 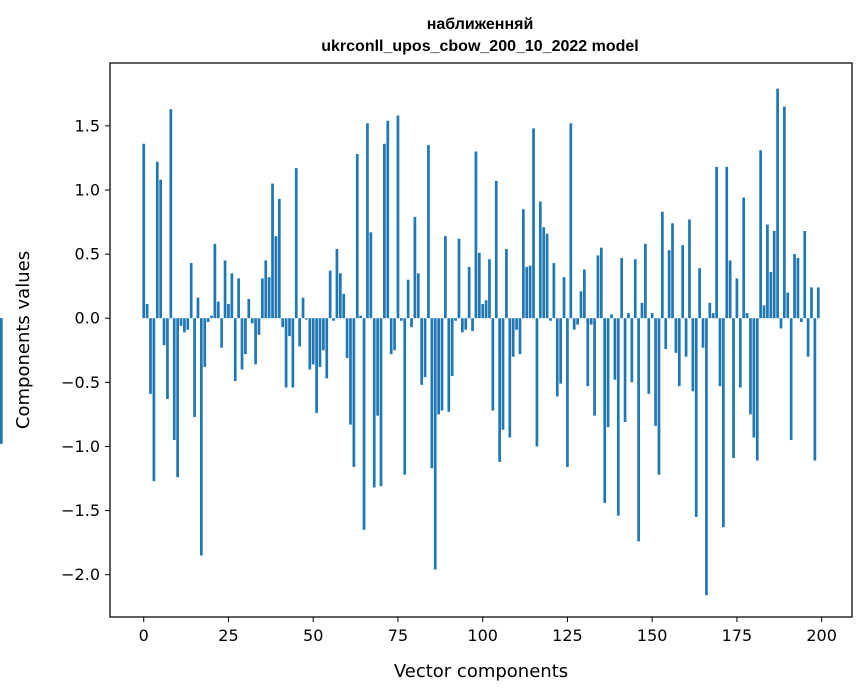 What do you see at coordinates (652, 635) in the screenshot?
I see `x-tick-label: 150` at bounding box center [652, 635].